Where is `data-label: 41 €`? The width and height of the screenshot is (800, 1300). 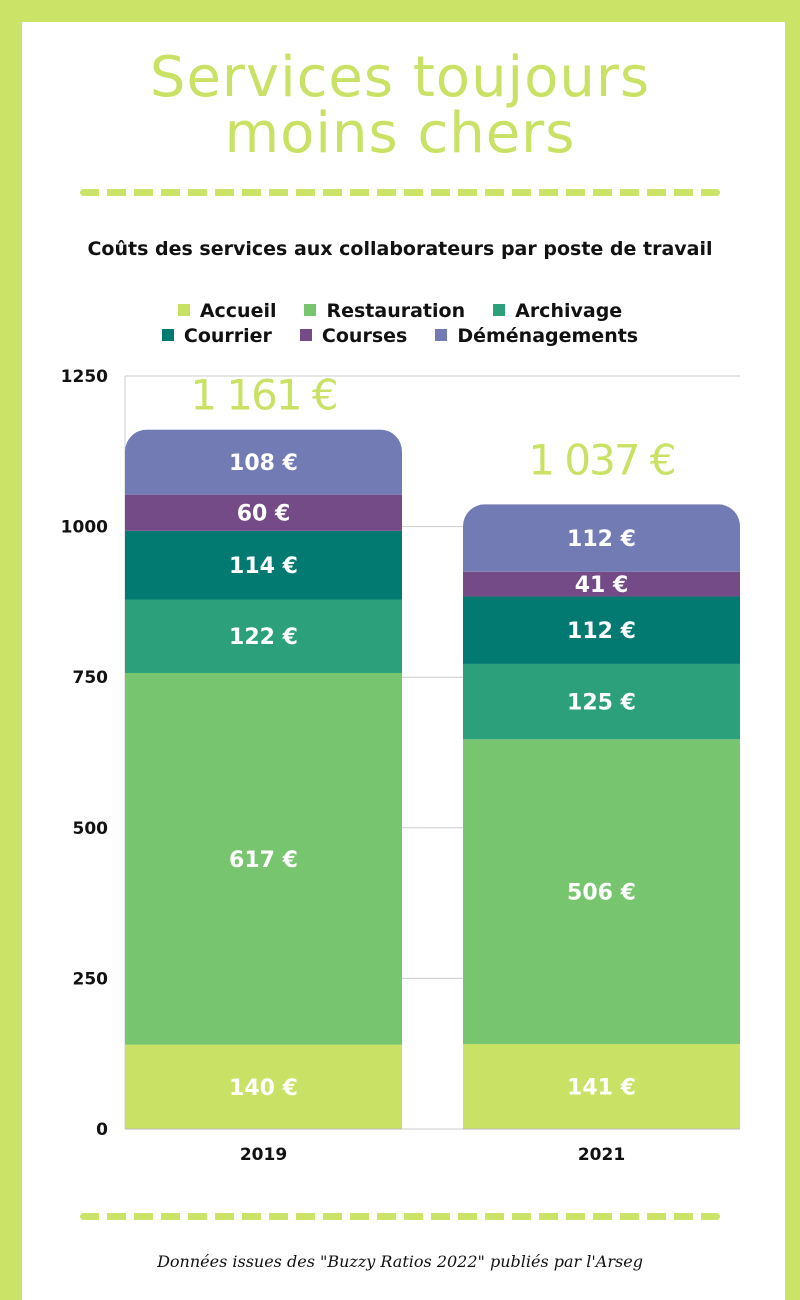 data-label: 41 € is located at coordinates (602, 585).